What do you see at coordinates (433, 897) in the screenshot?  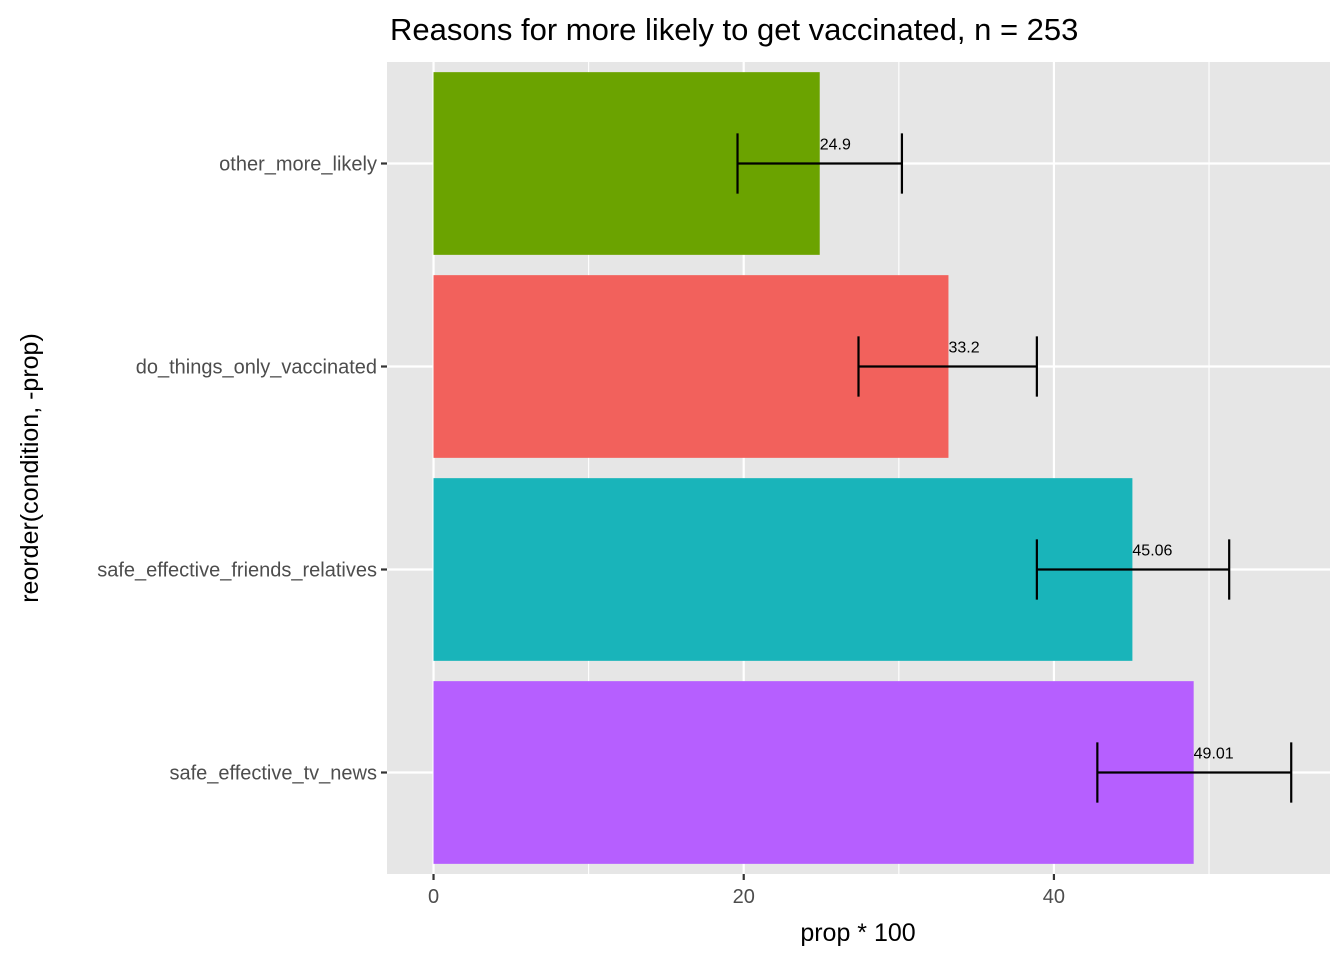 I see `x-tick-label: 0` at bounding box center [433, 897].